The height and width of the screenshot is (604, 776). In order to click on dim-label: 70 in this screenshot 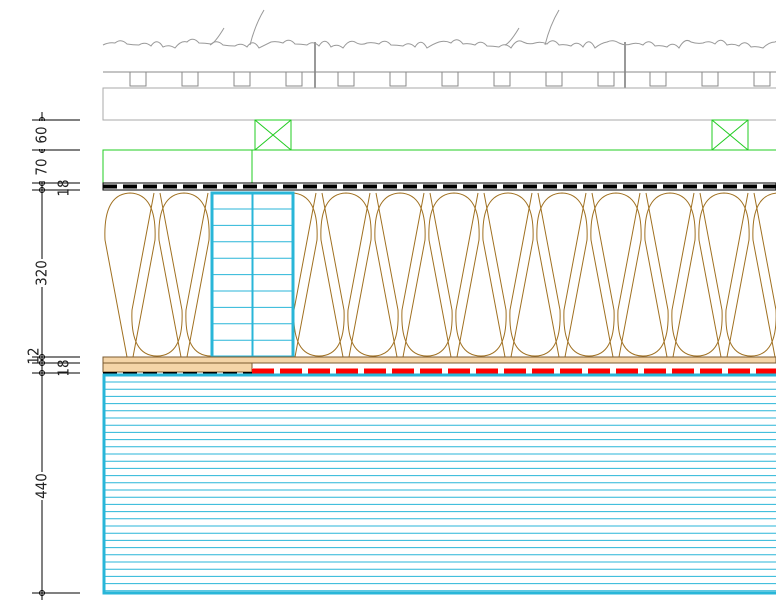, I will do `click(42, 166)`.